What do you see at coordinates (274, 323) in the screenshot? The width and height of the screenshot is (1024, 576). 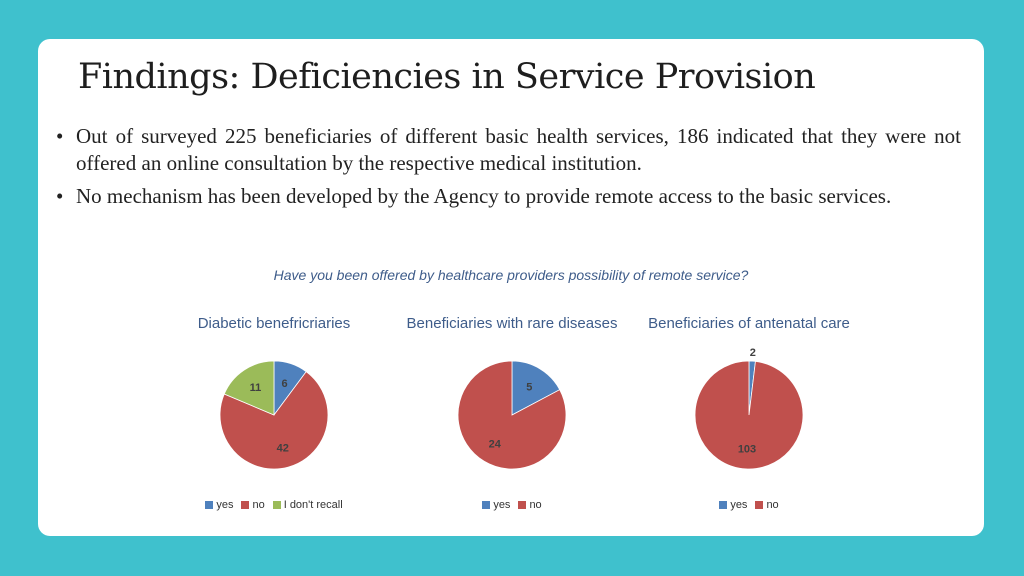 I see `chart-title: Diabetic benefricriaries` at bounding box center [274, 323].